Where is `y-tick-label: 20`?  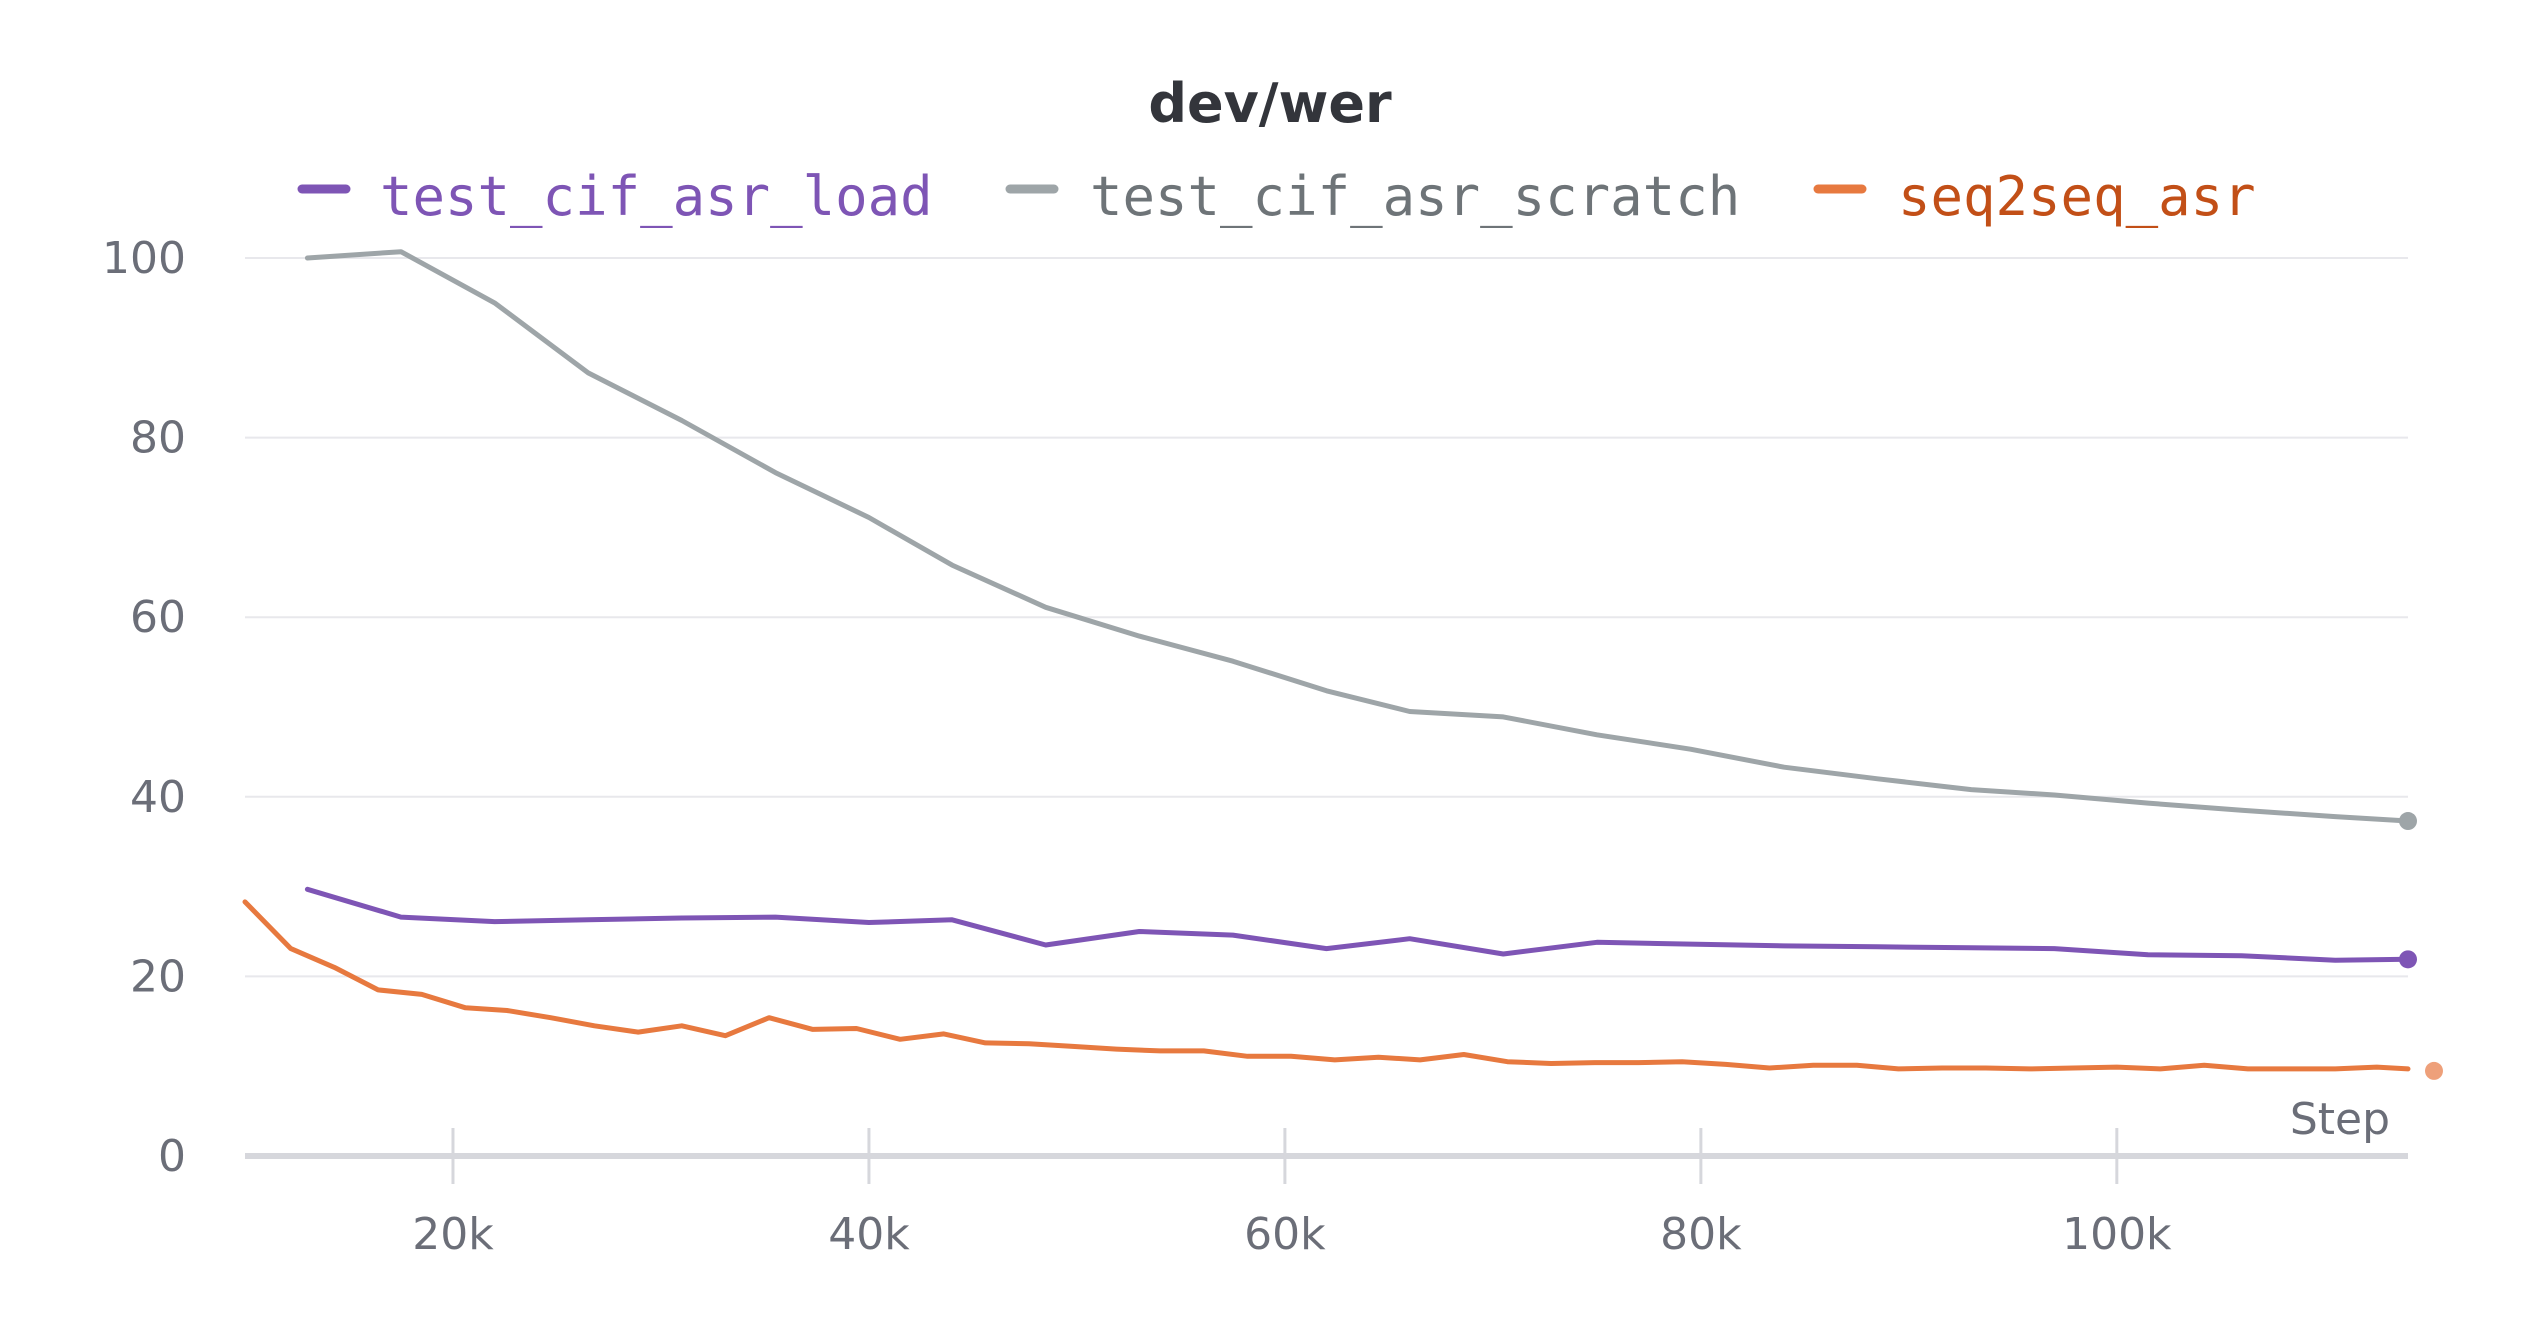 y-tick-label: 20 is located at coordinates (158, 976).